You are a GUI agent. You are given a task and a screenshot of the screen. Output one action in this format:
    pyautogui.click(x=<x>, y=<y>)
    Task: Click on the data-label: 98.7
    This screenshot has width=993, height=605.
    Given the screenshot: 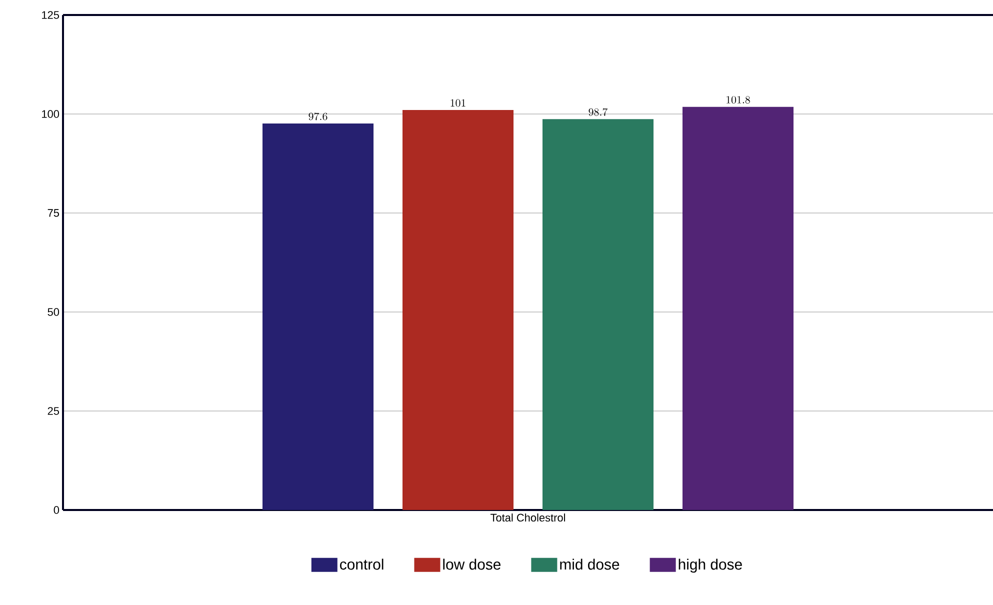 What is the action you would take?
    pyautogui.click(x=598, y=112)
    